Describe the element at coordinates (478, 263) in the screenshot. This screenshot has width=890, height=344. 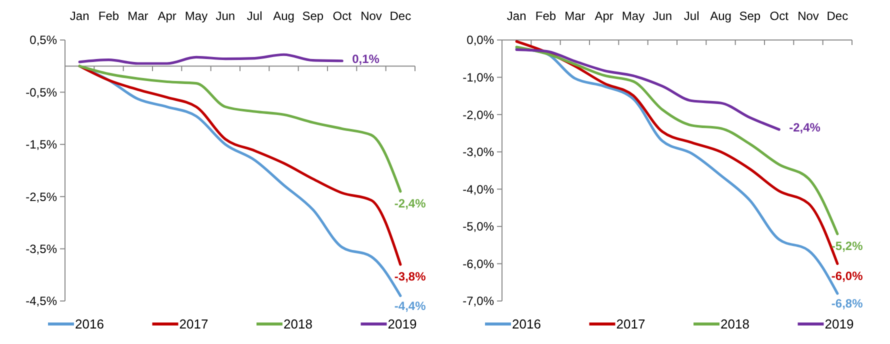
I see `y-tick-label: -6,0%` at that location.